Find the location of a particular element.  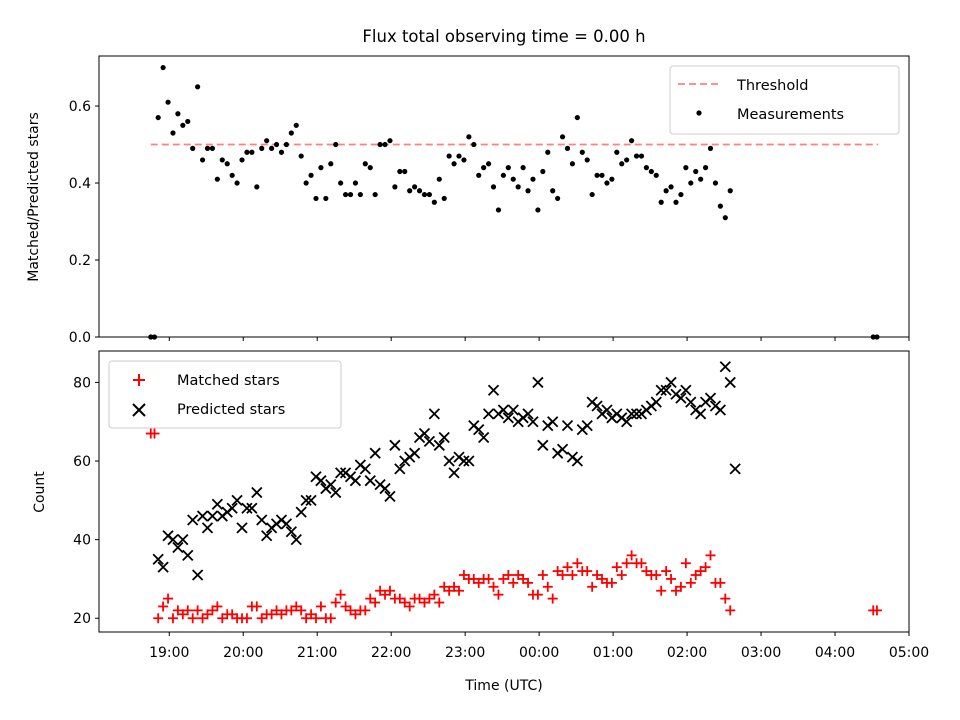

x-tick-label: 00:00 is located at coordinates (539, 653).